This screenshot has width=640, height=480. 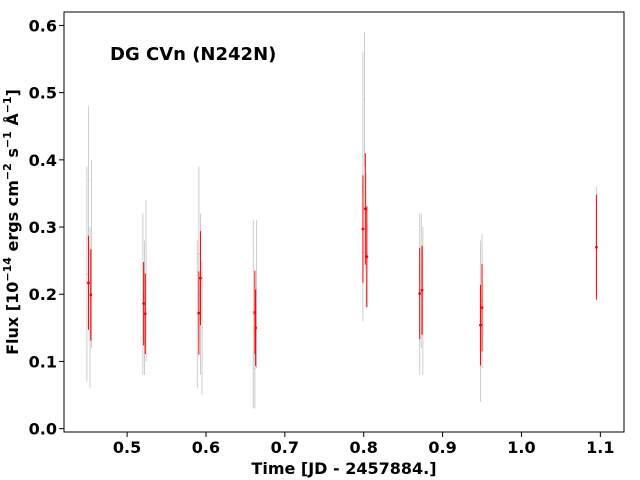 I want to click on y-tick-label: 0.6, so click(x=43, y=25).